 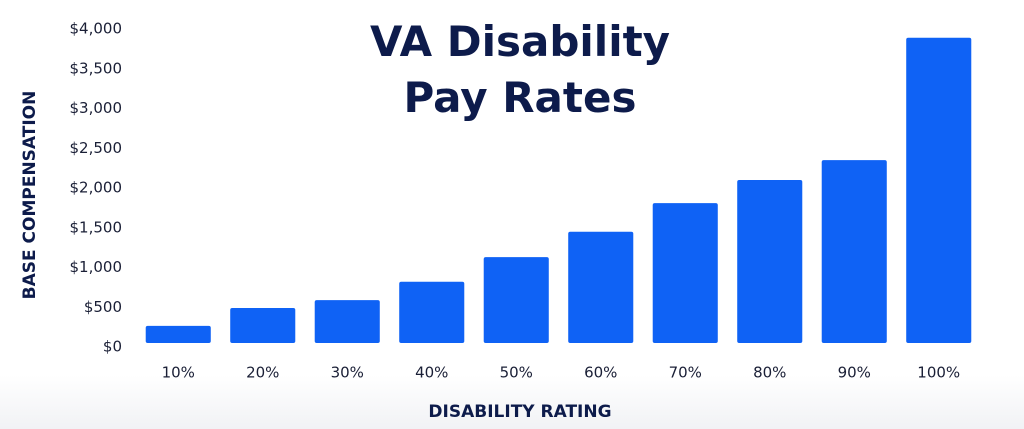 I want to click on y-tick-label: $2,500, so click(x=96, y=148).